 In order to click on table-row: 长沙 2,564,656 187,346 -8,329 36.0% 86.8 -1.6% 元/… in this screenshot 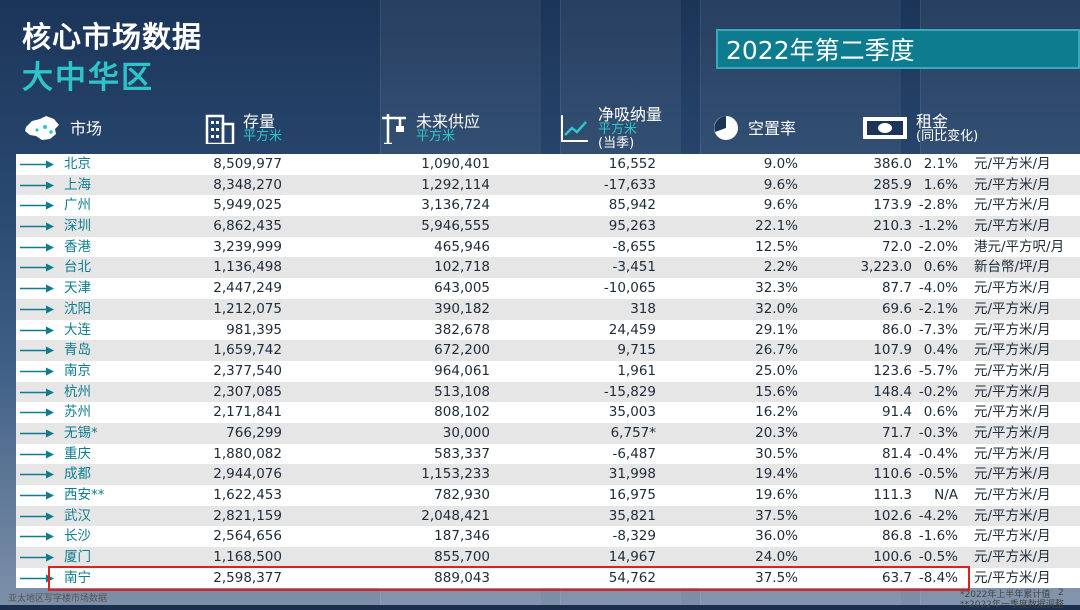, I will do `click(548, 537)`.